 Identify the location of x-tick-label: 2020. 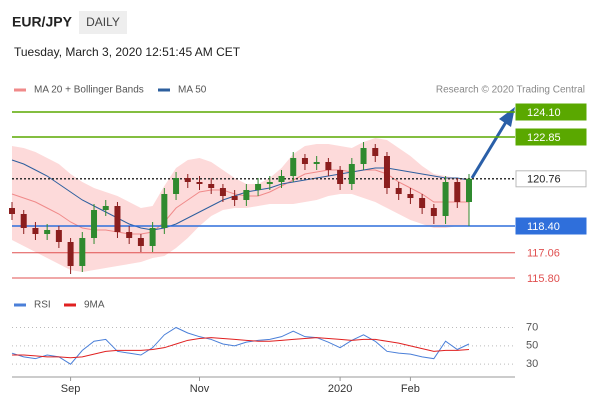
(340, 389).